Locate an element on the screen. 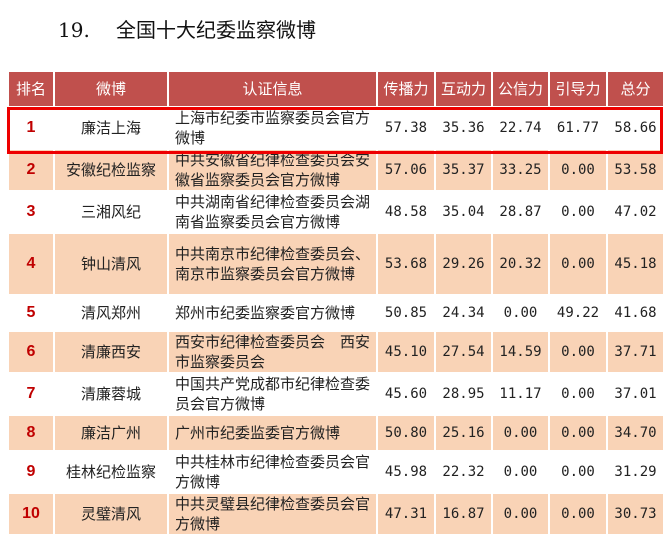  weibo-name-cell: 灵璧清风 is located at coordinates (111, 514).